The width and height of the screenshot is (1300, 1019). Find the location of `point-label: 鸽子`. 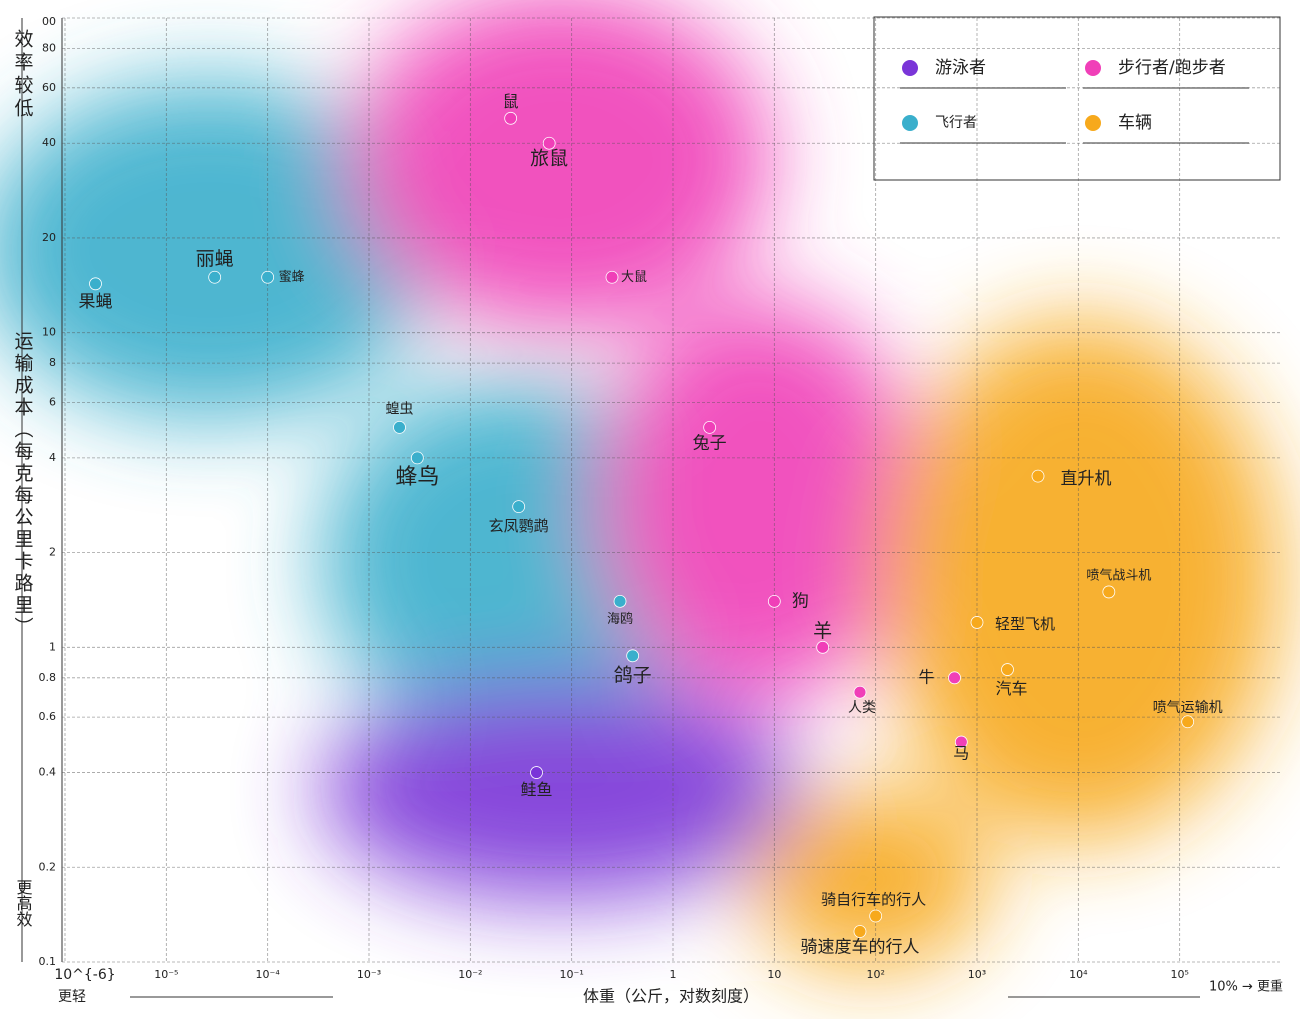

point-label: 鸽子 is located at coordinates (633, 675).